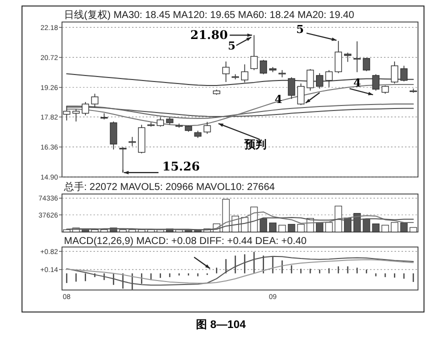 The height and width of the screenshot is (346, 442). I want to click on chart-title: MACD(12,26,9) MACD: +0.08 DIFF: +0.44 DEA: +0.40, so click(186, 241).